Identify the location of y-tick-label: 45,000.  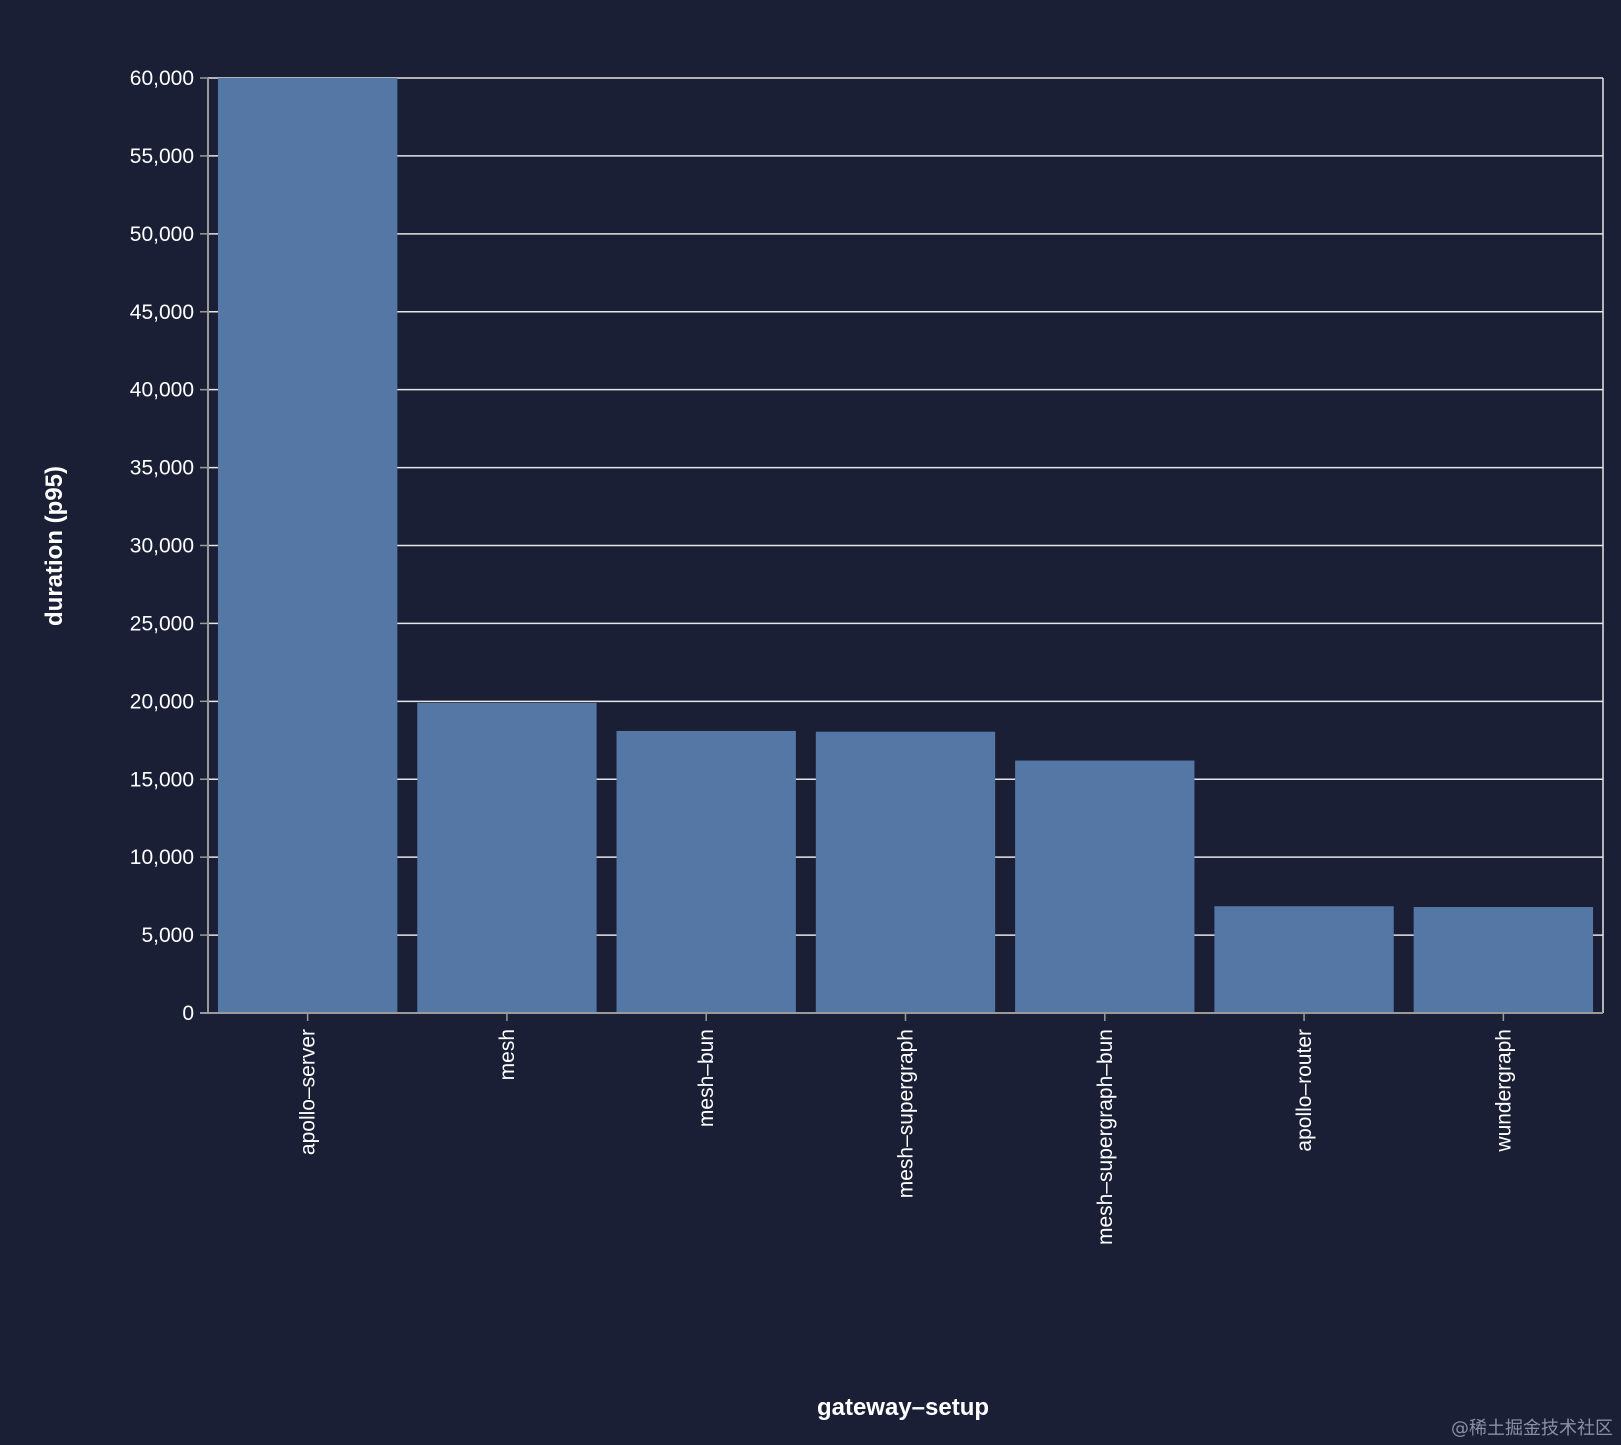
(162, 312).